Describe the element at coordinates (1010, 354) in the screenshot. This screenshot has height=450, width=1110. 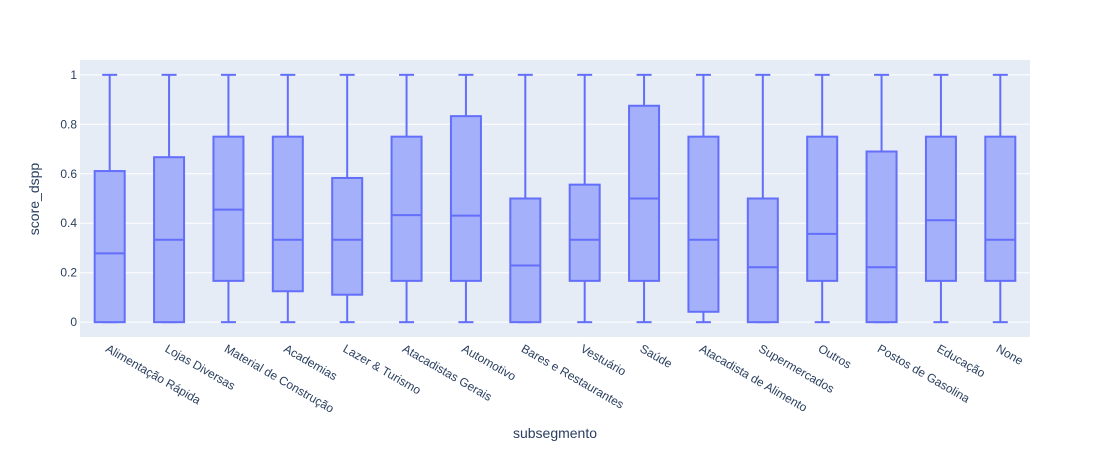
I see `x-tick-label: None` at that location.